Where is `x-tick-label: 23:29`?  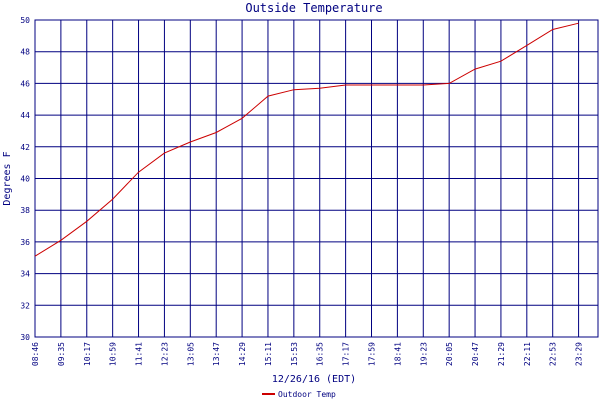
x-tick-label: 23:29 is located at coordinates (579, 354).